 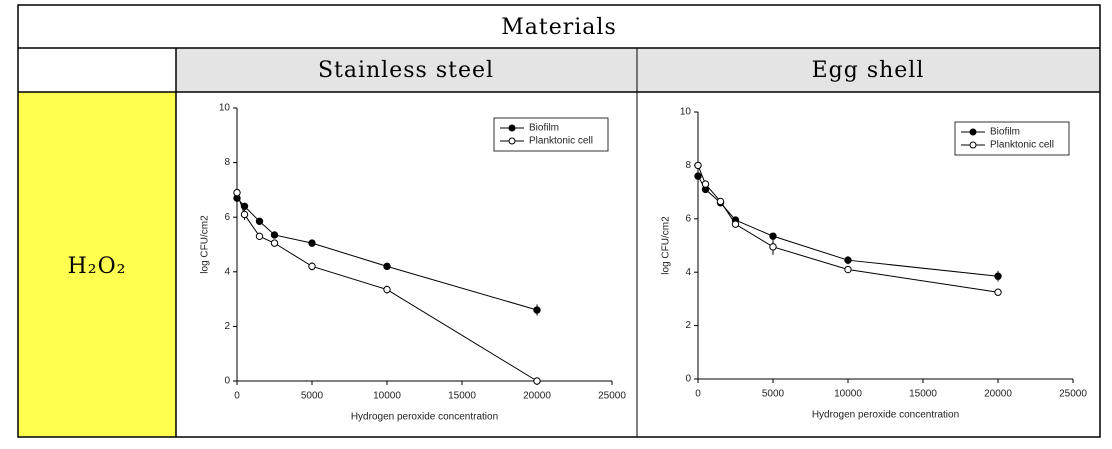 I want to click on row-label: H₂O₂, so click(x=97, y=266).